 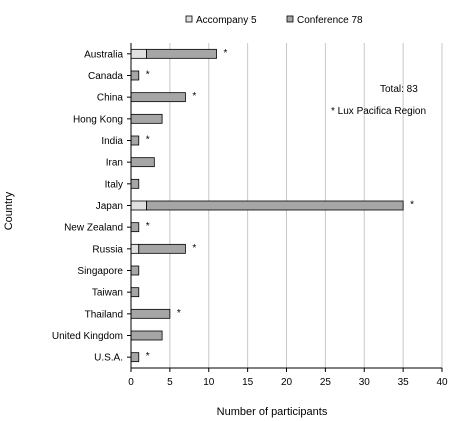 What do you see at coordinates (209, 382) in the screenshot?
I see `x-tick-label: 10` at bounding box center [209, 382].